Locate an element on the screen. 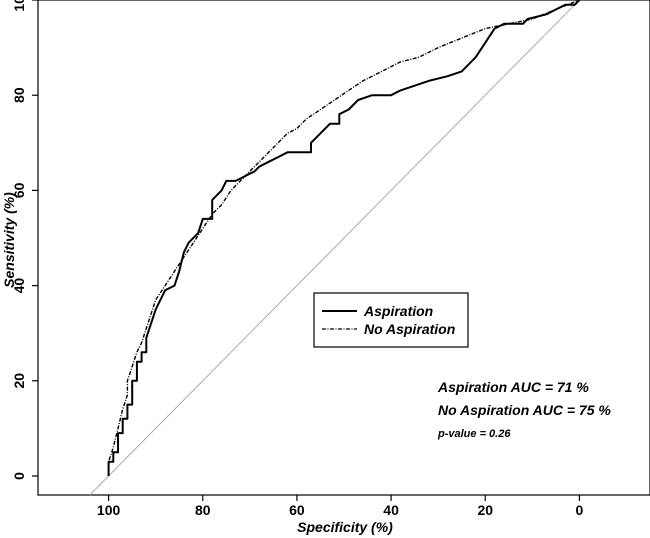 The width and height of the screenshot is (650, 538). x-tick-label: 100 is located at coordinates (109, 510).